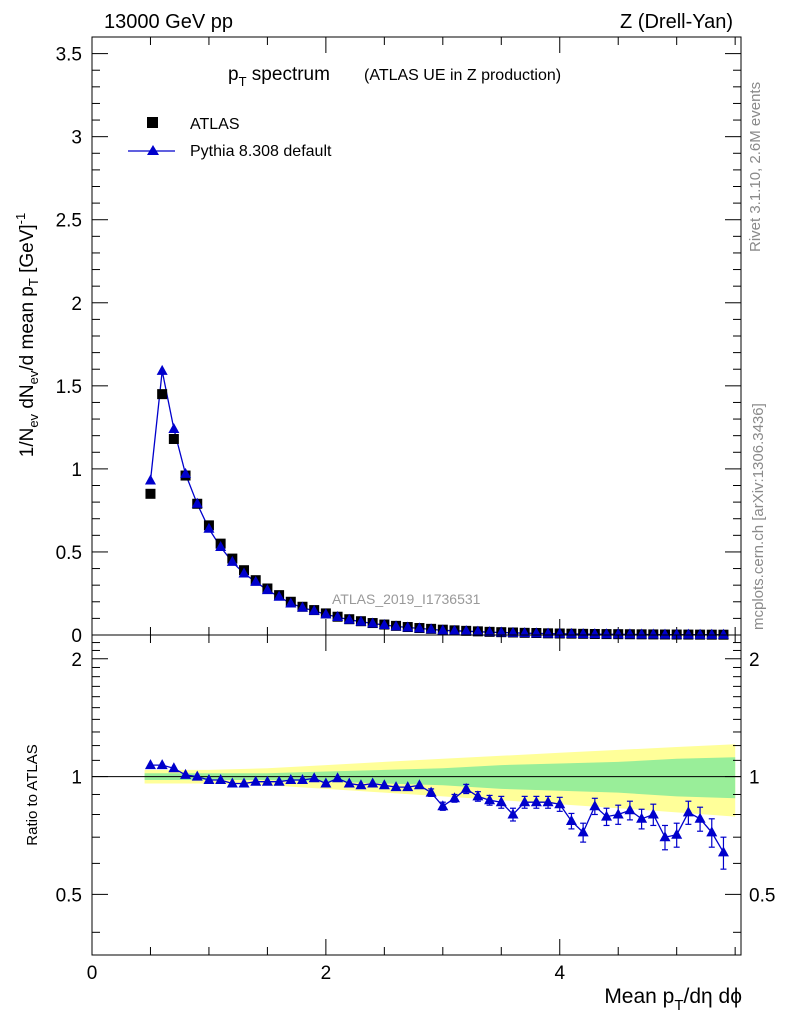 This screenshot has height=1024, width=786. Describe the element at coordinates (168, 22) in the screenshot. I see `energy-label: 13000 GeV pp` at that location.